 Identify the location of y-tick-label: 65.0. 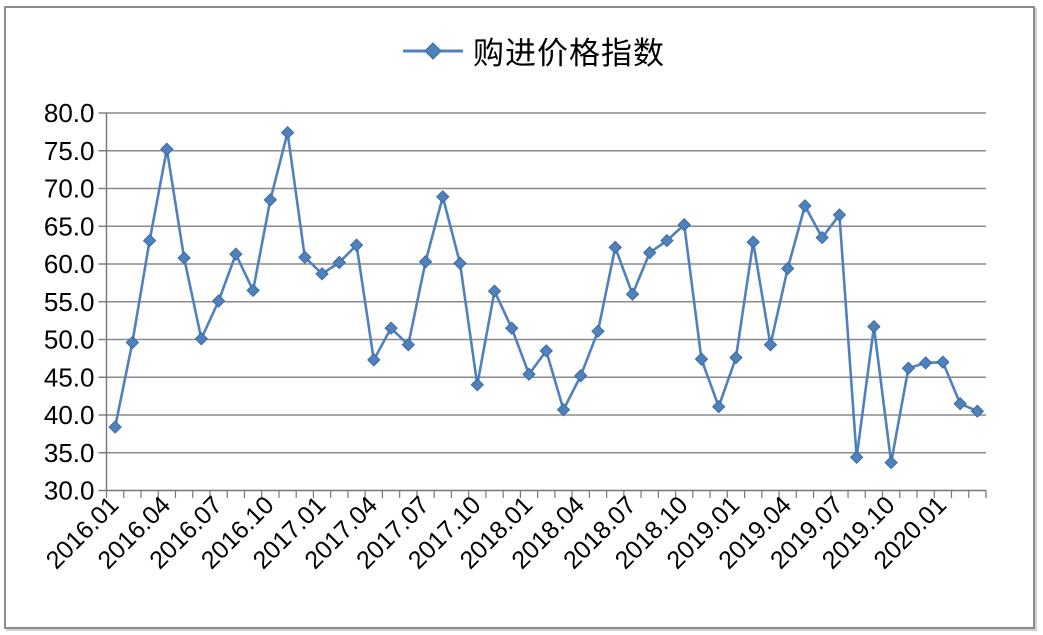
(69, 226).